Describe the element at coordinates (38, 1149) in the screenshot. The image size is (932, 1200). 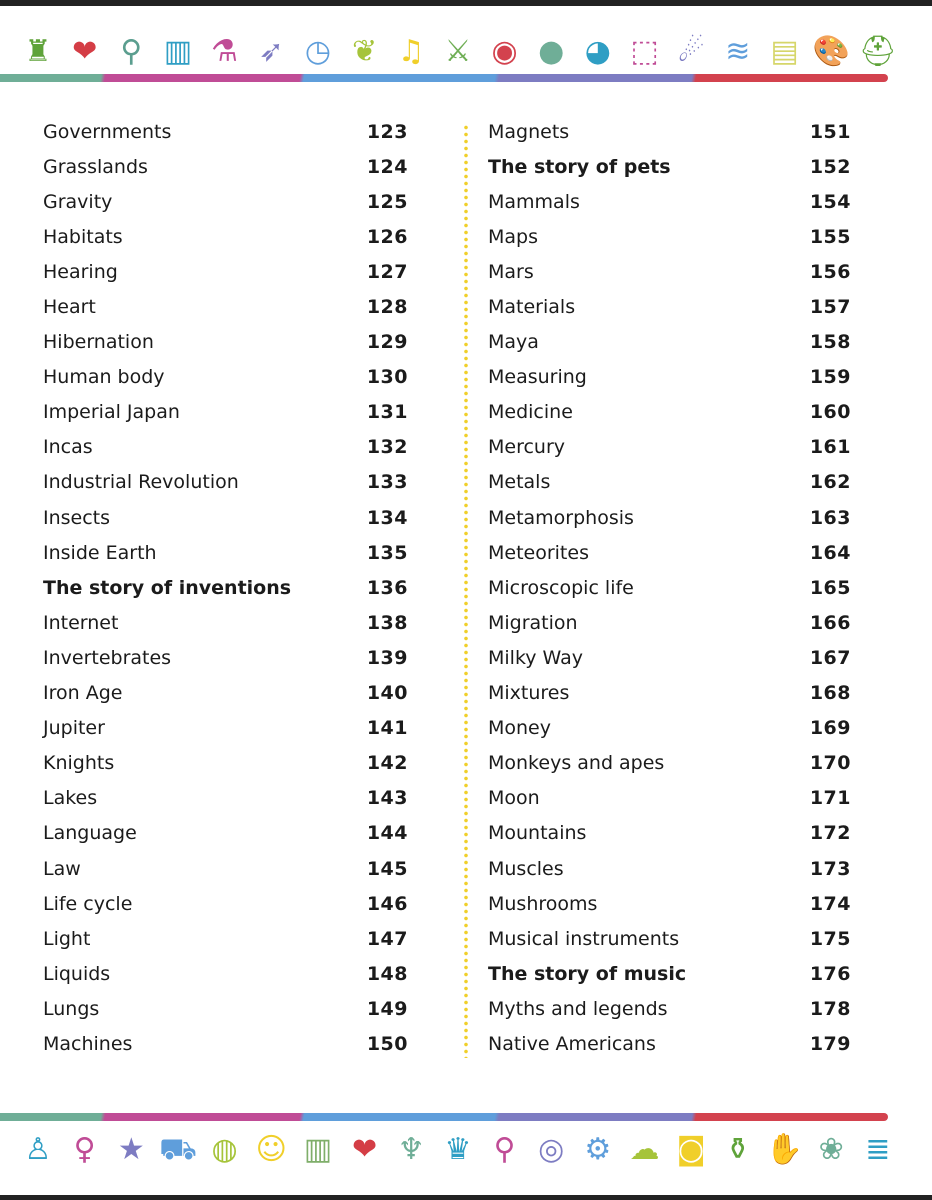
I see `person-icon: ♙` at that location.